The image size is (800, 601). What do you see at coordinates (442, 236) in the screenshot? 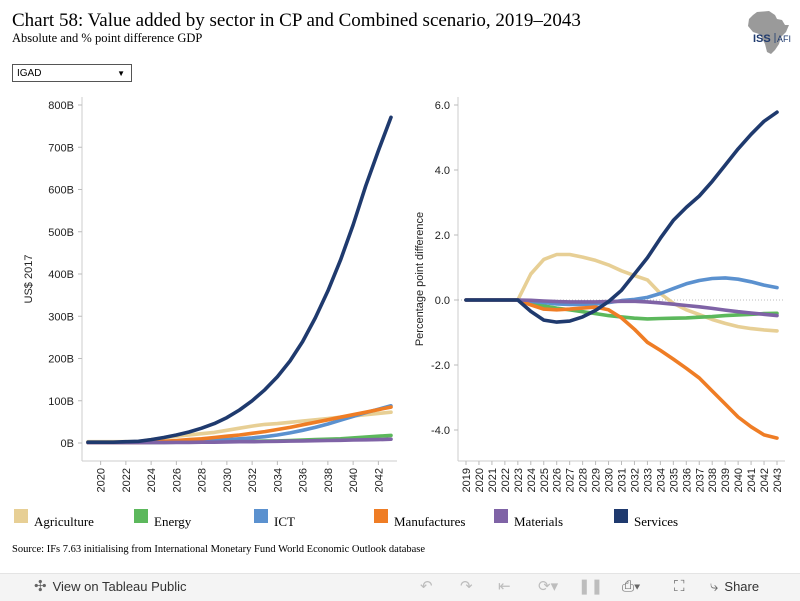
I see `y-tick-label: 2.0` at bounding box center [442, 236].